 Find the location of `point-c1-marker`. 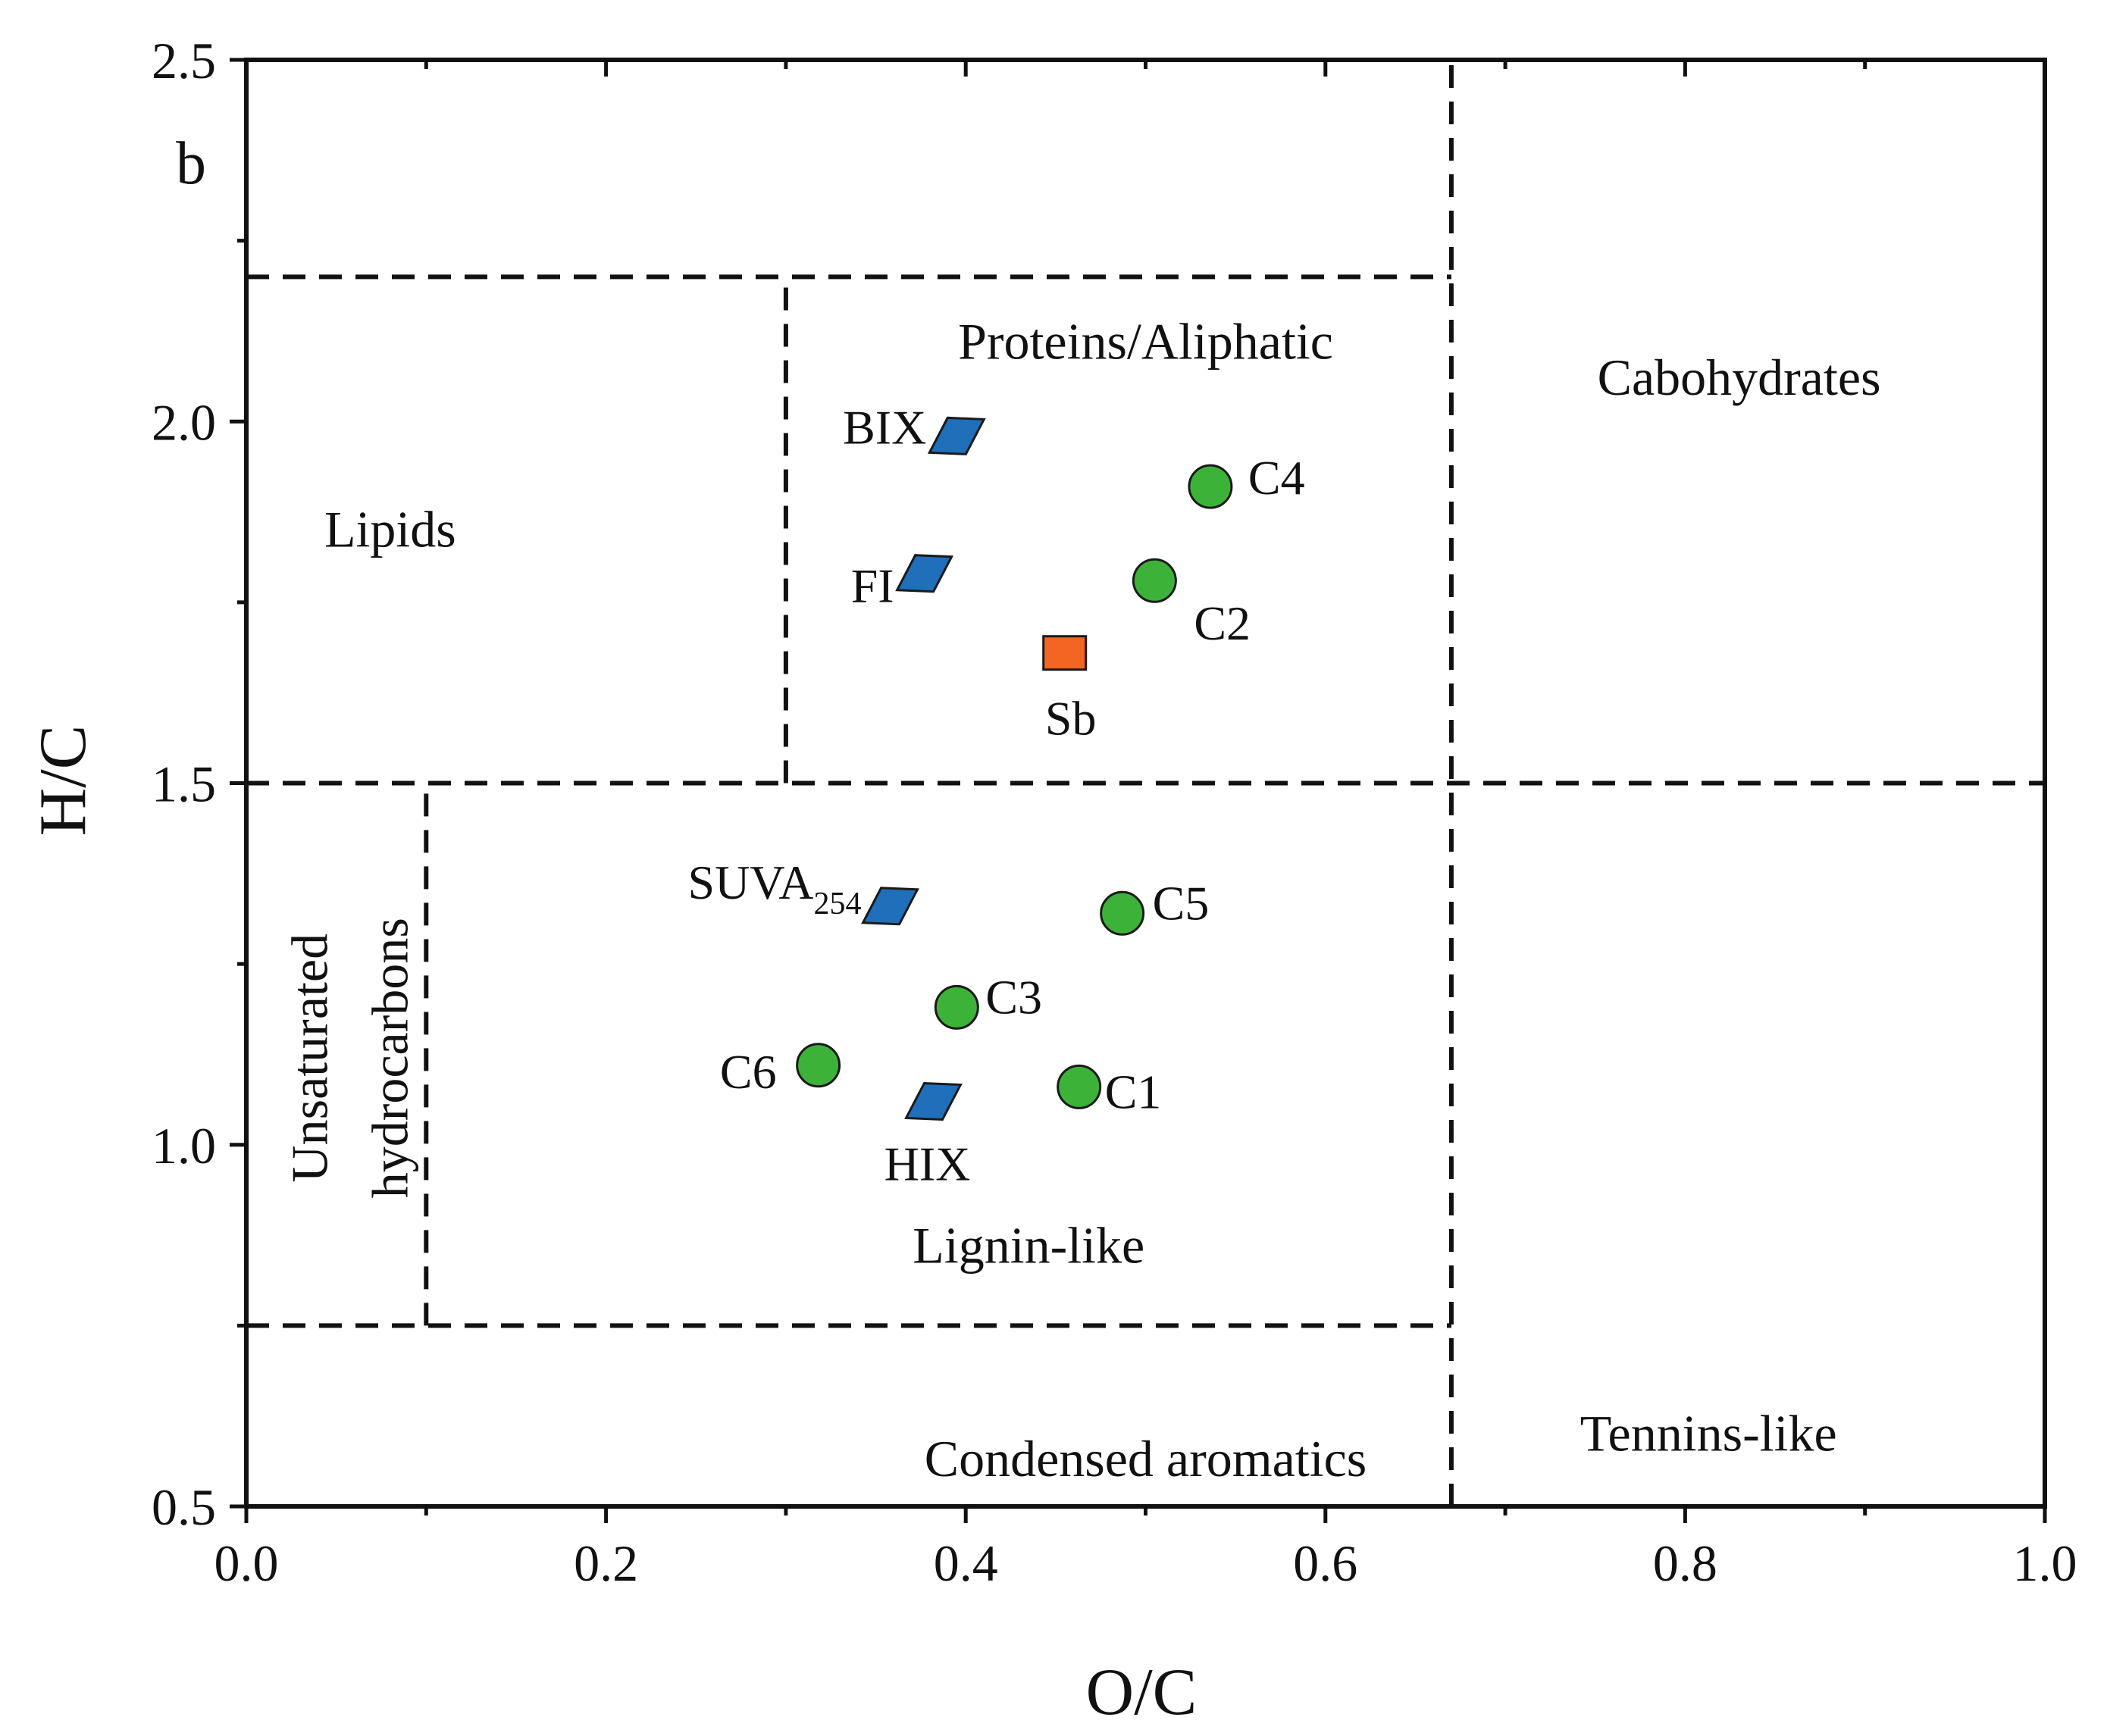

point-c1-marker is located at coordinates (1079, 1086).